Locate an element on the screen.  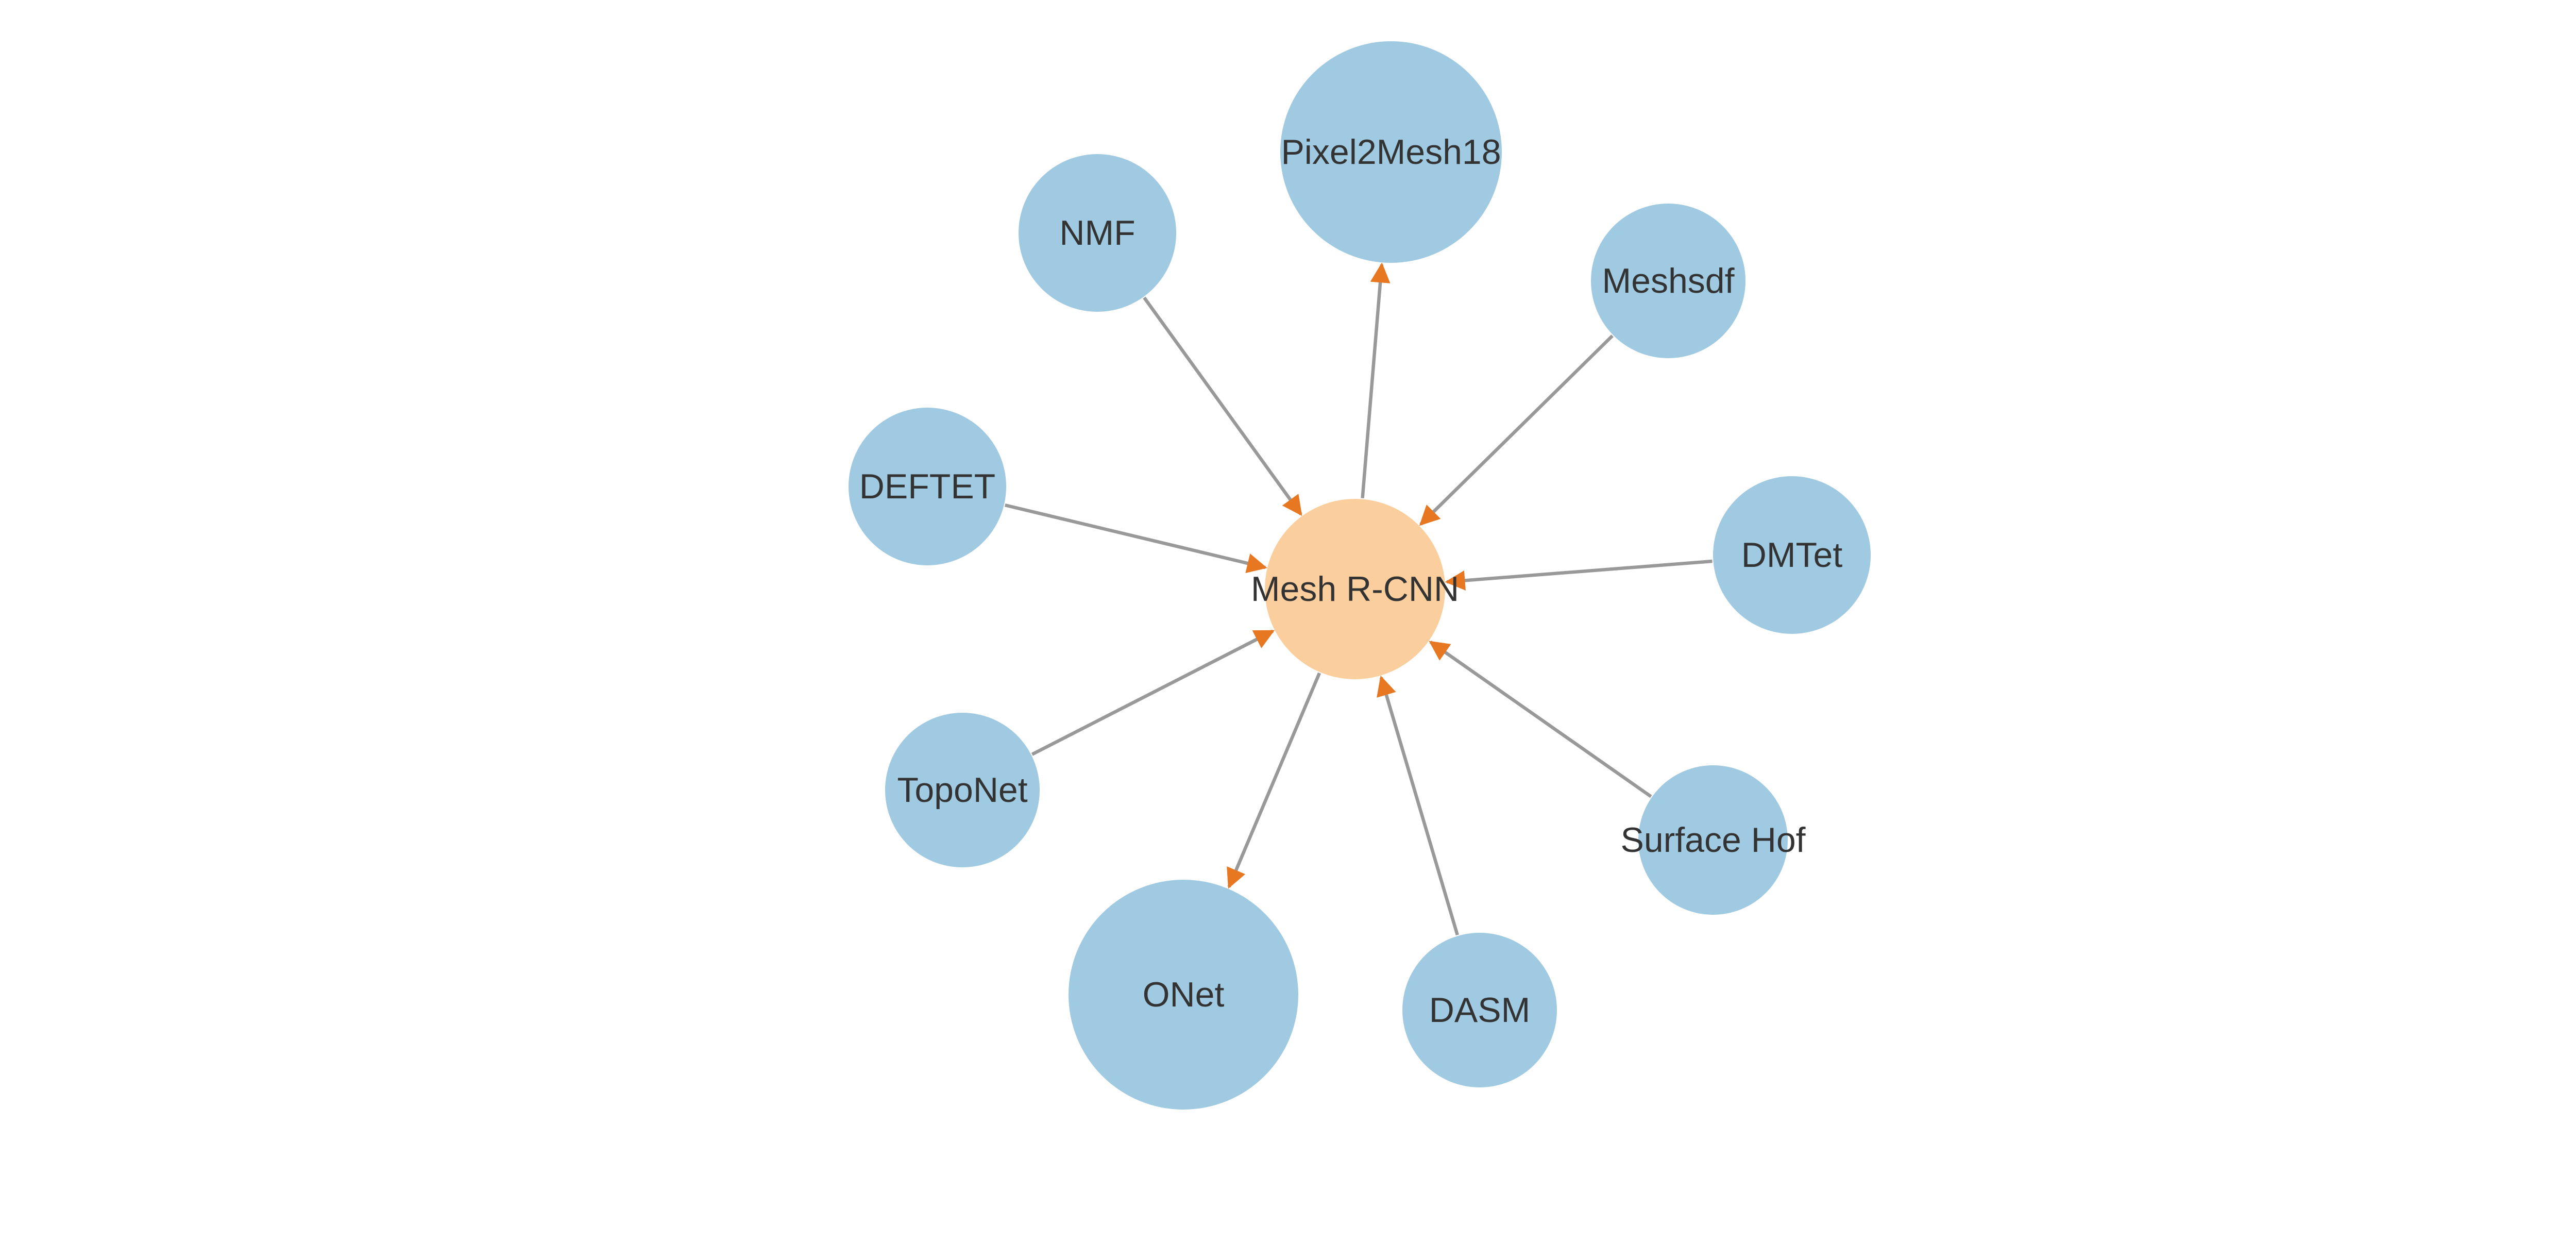
node-circle-nmf is located at coordinates (1097, 233).